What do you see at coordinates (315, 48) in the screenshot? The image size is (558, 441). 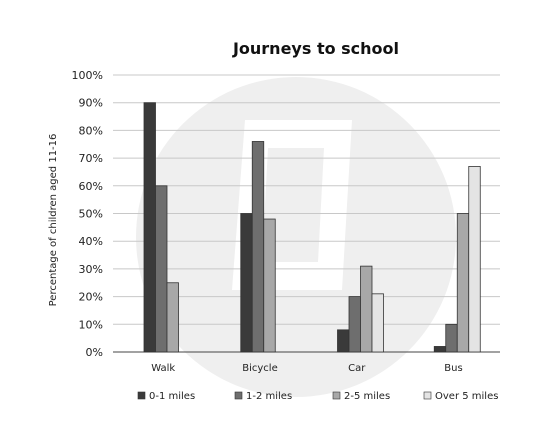 I see `chart-title: Journeys to school` at bounding box center [315, 48].